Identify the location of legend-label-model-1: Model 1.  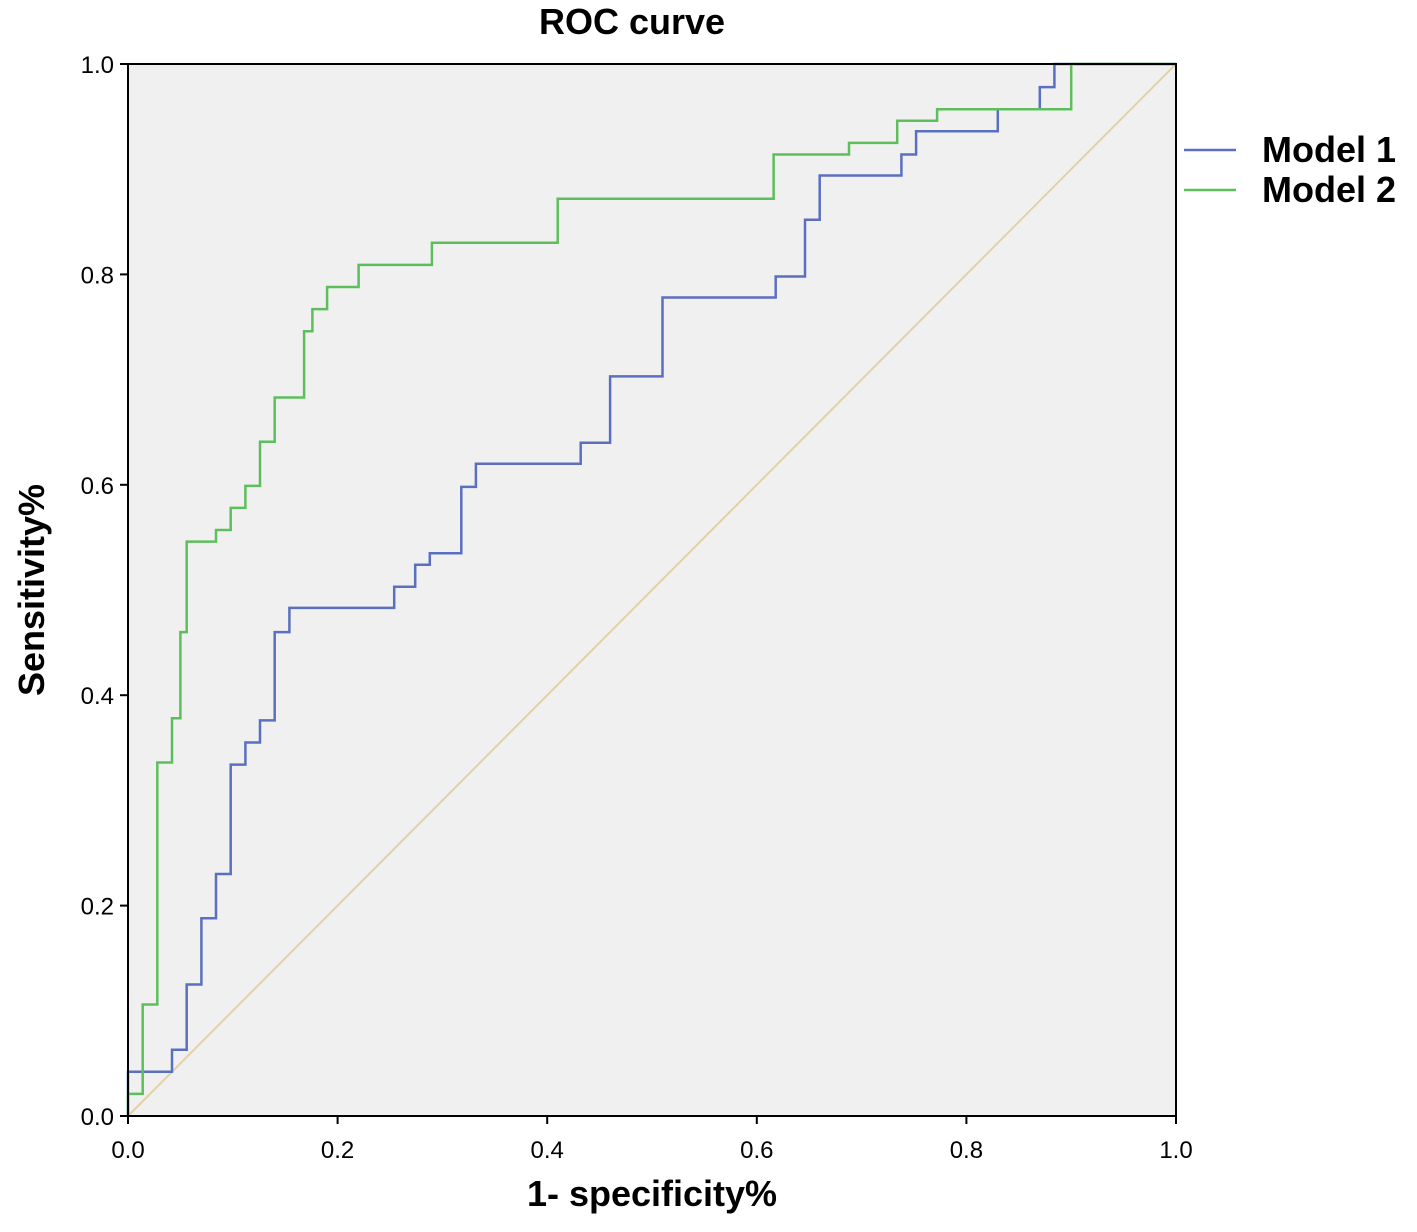
(1329, 149).